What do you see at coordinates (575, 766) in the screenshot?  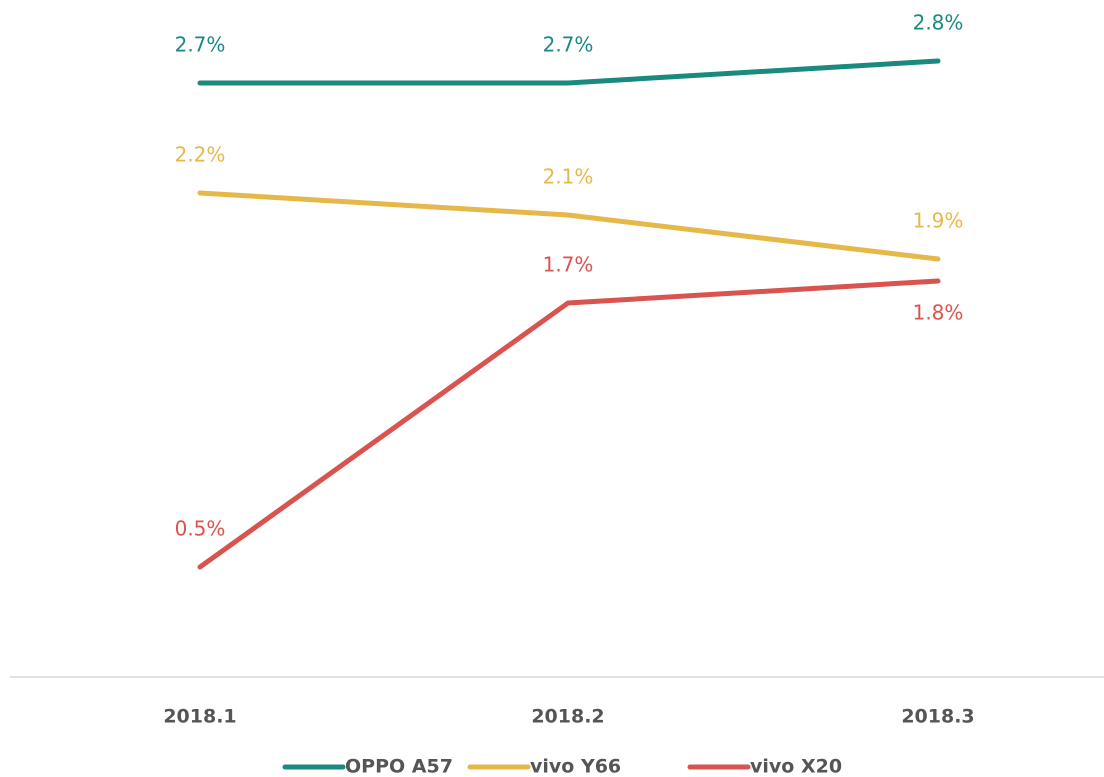 I see `legend-label: vivo Y66` at bounding box center [575, 766].